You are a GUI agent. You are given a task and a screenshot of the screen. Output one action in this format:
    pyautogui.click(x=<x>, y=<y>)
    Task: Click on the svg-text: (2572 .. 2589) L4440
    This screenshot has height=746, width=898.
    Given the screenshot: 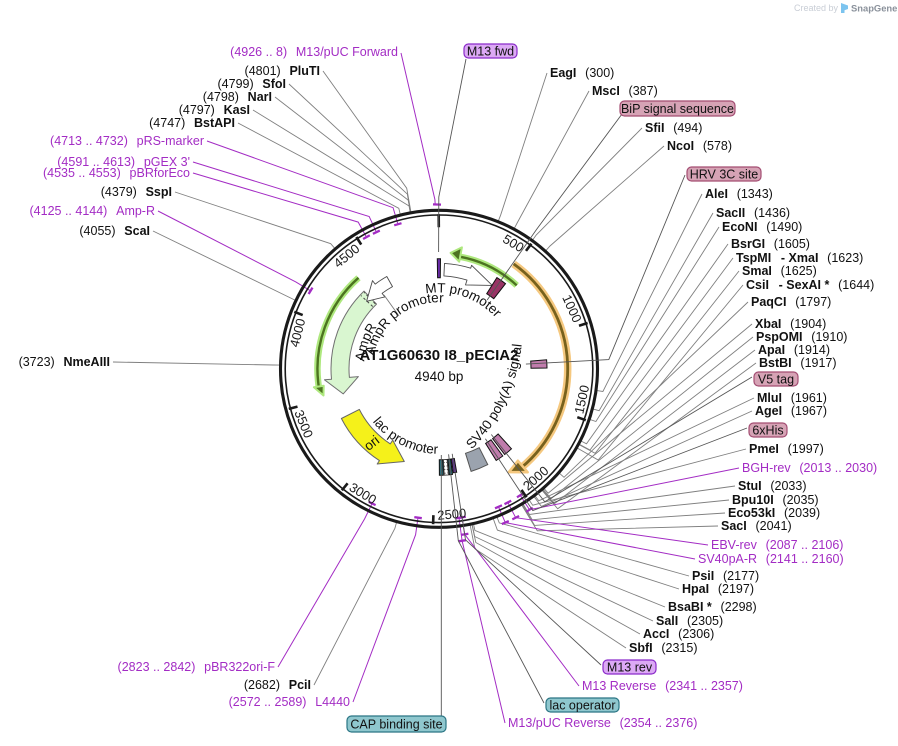 What is the action you would take?
    pyautogui.click(x=289, y=702)
    